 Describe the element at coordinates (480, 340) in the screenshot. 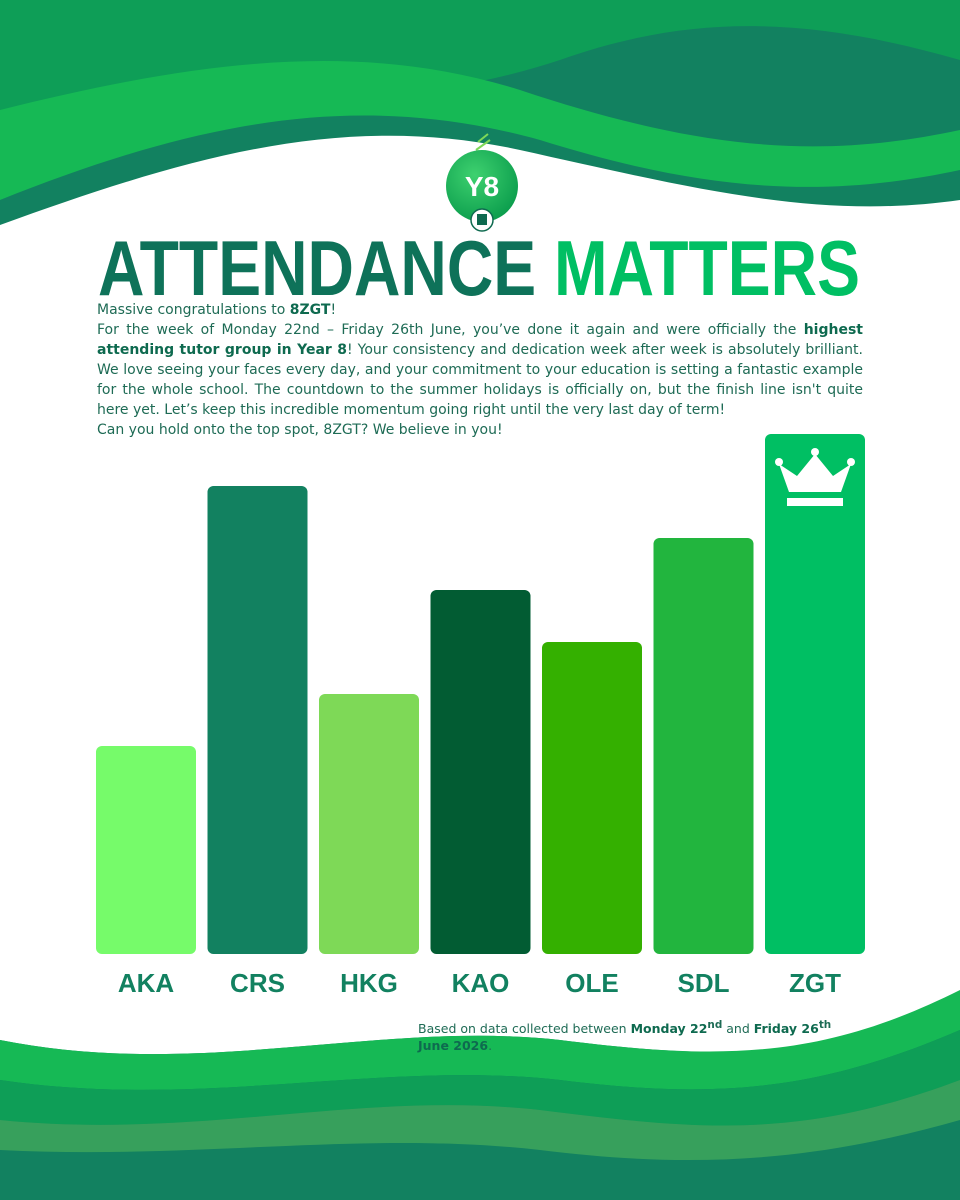

I see `bold-text: highest attending tutor group in Year 8` at that location.